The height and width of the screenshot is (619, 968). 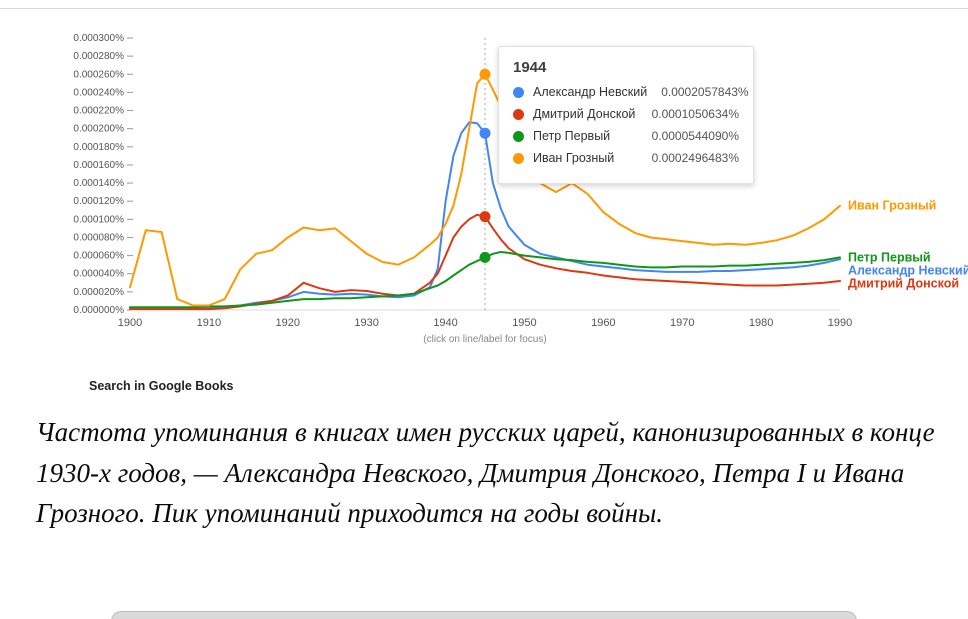 What do you see at coordinates (485, 280) in the screenshot?
I see `series-line-pyotr-pervy` at bounding box center [485, 280].